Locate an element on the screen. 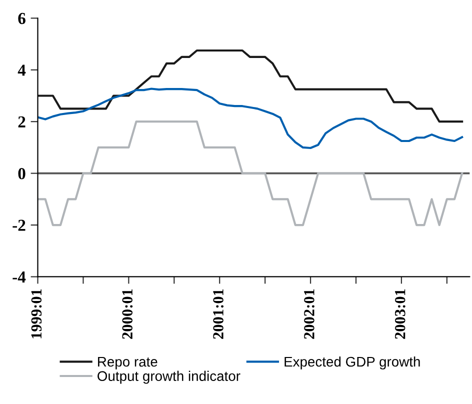 The width and height of the screenshot is (472, 404). line-series is located at coordinates (251, 119).